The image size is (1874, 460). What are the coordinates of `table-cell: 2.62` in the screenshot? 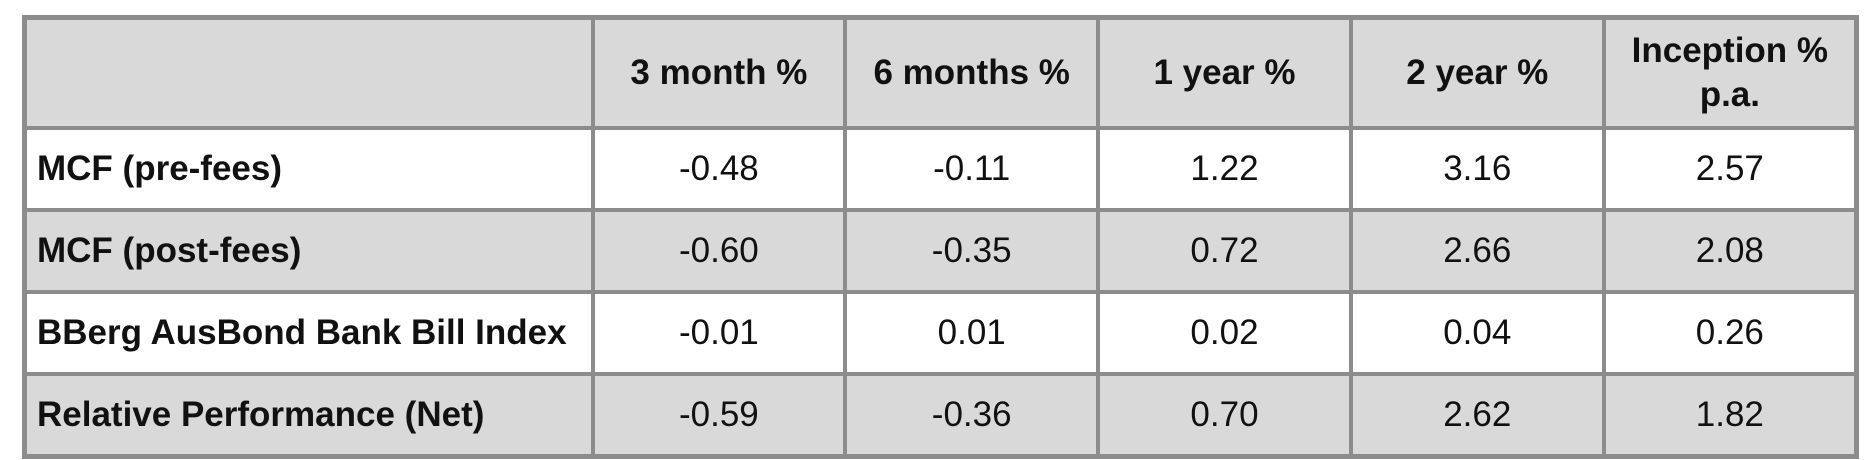 It's located at (1477, 415).